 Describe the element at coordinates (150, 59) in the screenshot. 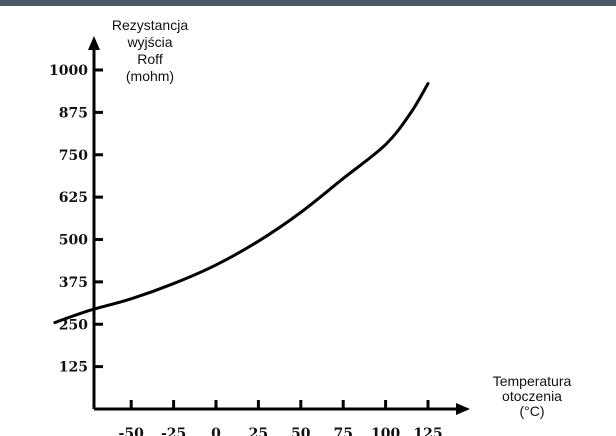

I see `y-axis-label-line: Roff` at that location.